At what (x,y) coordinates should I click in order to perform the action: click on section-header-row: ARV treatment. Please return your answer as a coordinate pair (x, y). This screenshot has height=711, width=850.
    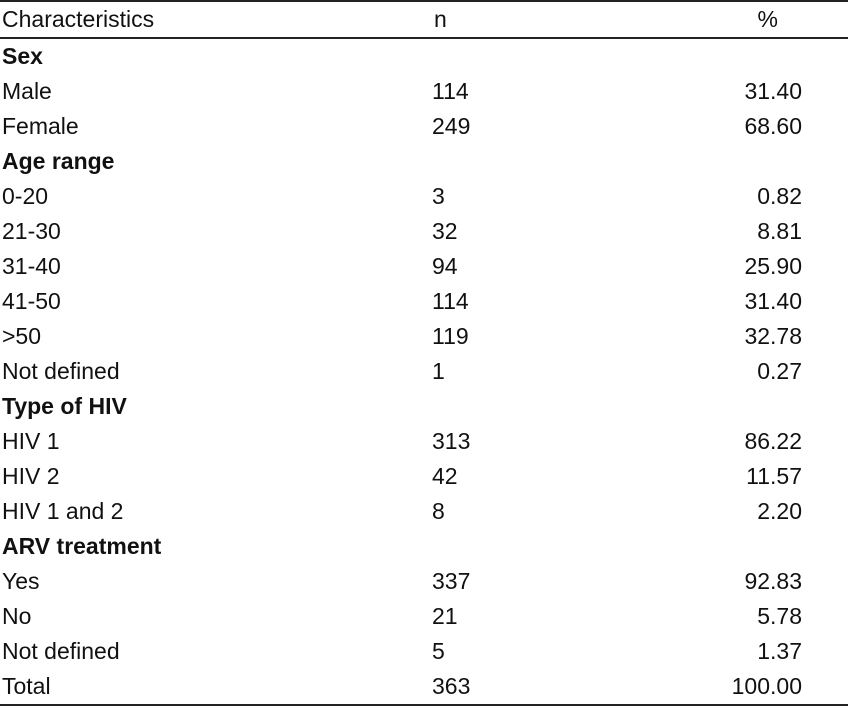
    Looking at the image, I should click on (424, 546).